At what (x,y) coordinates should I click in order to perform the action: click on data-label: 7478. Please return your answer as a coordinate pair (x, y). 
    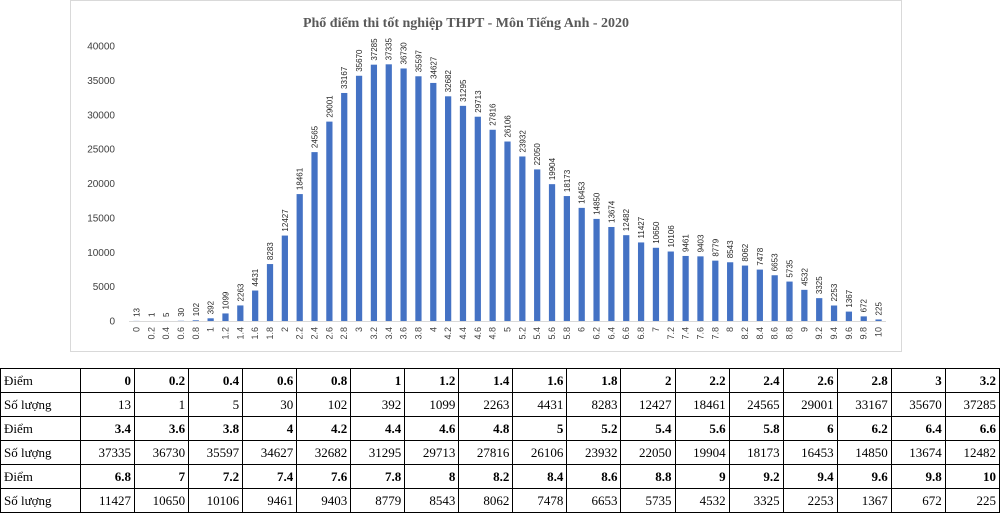
    Looking at the image, I should click on (760, 256).